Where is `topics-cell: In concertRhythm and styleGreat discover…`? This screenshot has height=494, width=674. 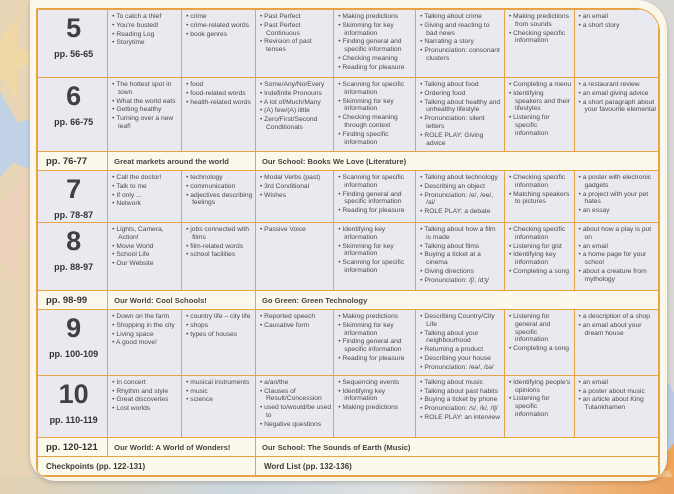
topics-cell: In concertRhythm and styleGreat discover… is located at coordinates (145, 406).